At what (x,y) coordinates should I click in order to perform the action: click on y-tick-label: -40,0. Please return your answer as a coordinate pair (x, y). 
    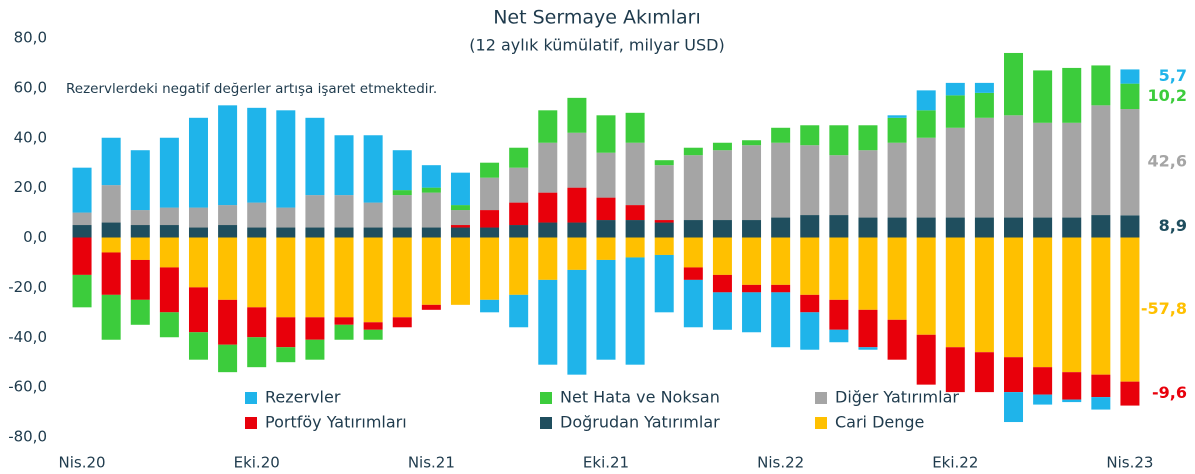
    Looking at the image, I should click on (27, 337).